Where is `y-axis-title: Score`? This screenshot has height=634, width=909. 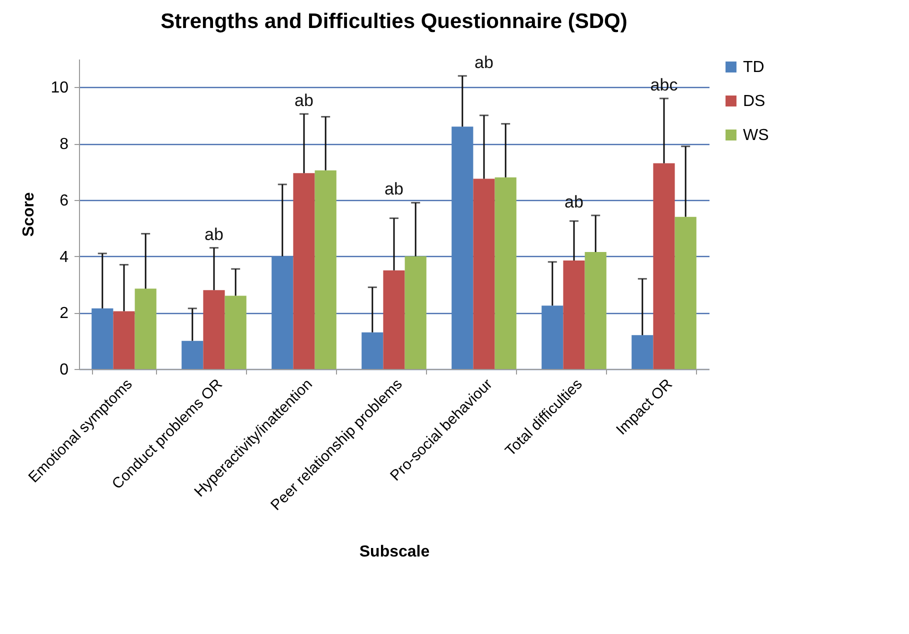
y-axis-title: Score is located at coordinates (29, 214).